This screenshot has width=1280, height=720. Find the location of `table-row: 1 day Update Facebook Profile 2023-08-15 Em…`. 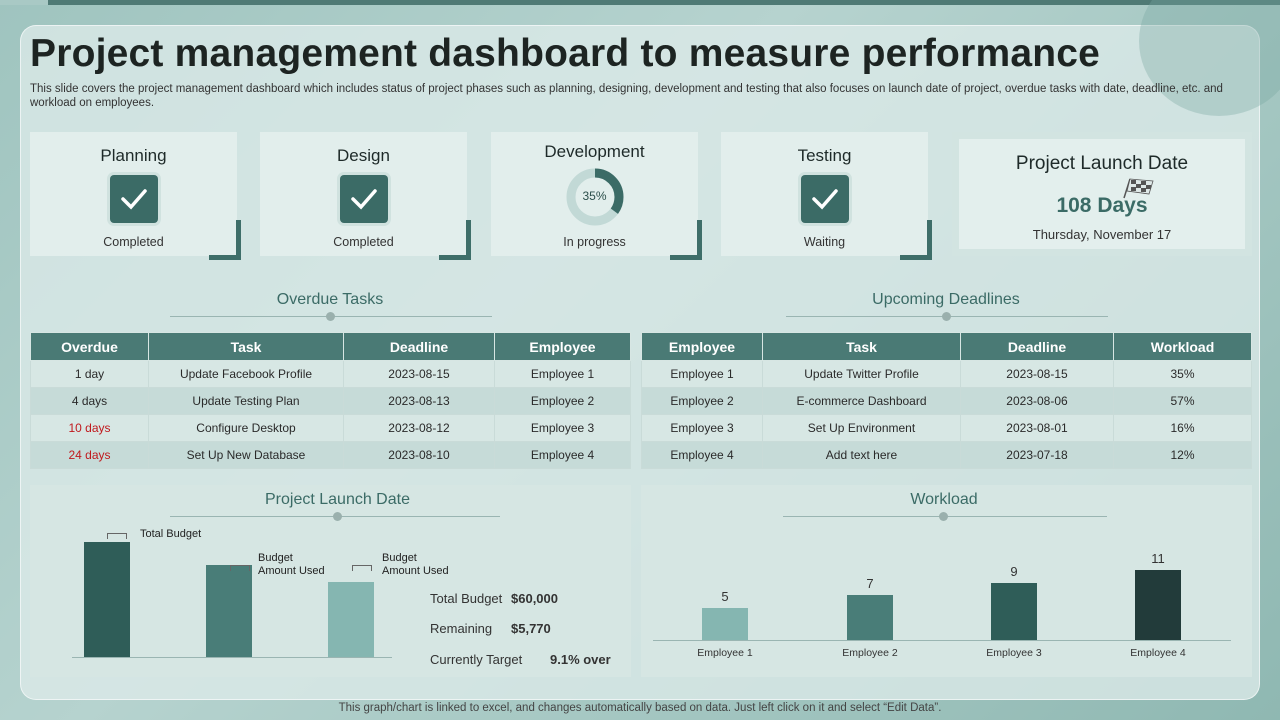

table-row: 1 day Update Facebook Profile 2023-08-15 Em… is located at coordinates (330, 374).